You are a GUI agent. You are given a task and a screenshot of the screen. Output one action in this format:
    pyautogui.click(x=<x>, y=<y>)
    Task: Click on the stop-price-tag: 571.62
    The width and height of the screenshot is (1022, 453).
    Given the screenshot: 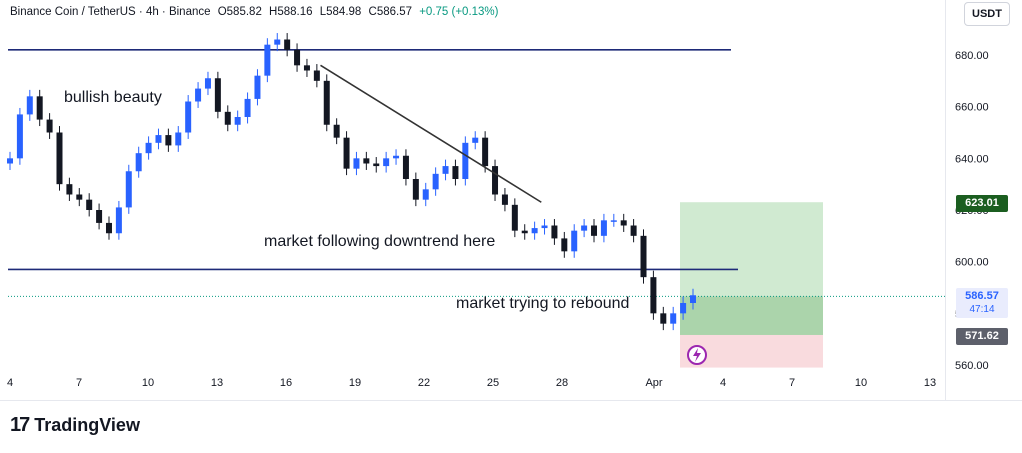 What is the action you would take?
    pyautogui.click(x=982, y=336)
    